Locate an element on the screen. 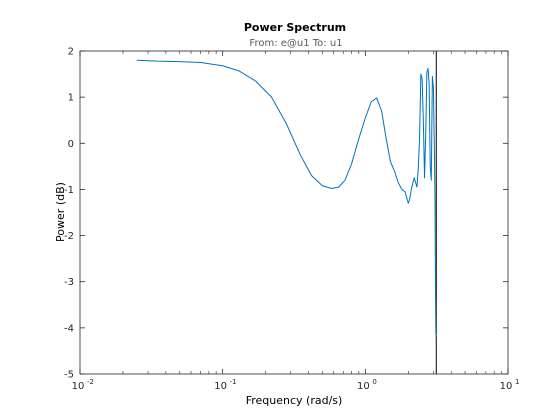 The height and width of the screenshot is (420, 560). x-axis-label: Frequency (rad/s) is located at coordinates (294, 400).